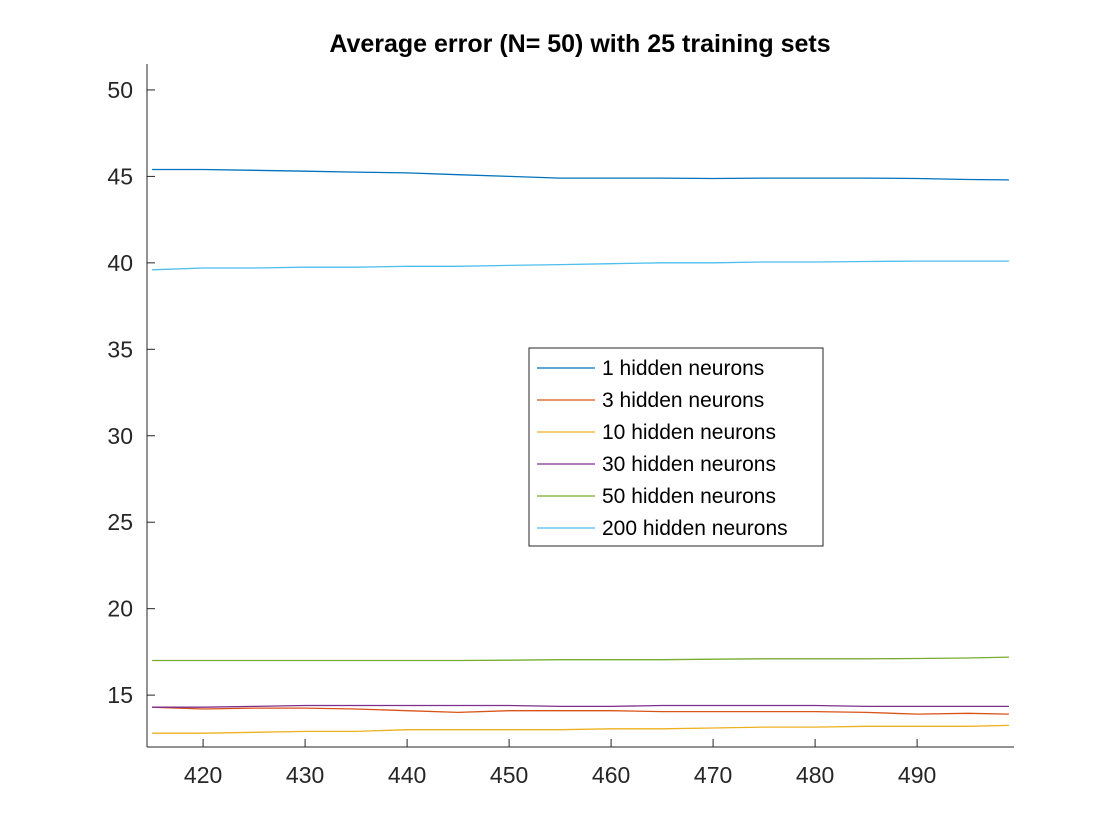 The image size is (1120, 840). What do you see at coordinates (683, 368) in the screenshot?
I see `legend-entry-label: 1 hidden neurons` at bounding box center [683, 368].